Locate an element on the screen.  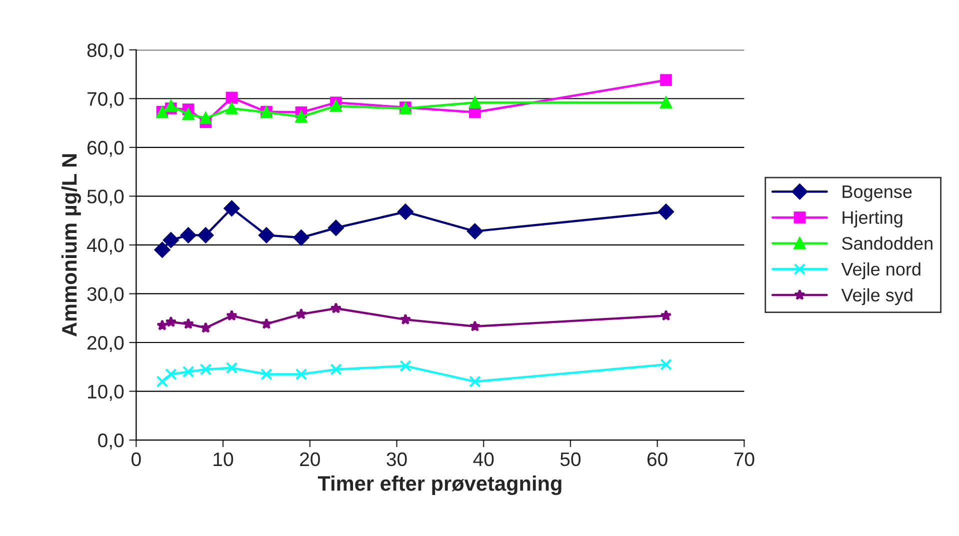
legend-label: Vejle nord is located at coordinates (880, 271).